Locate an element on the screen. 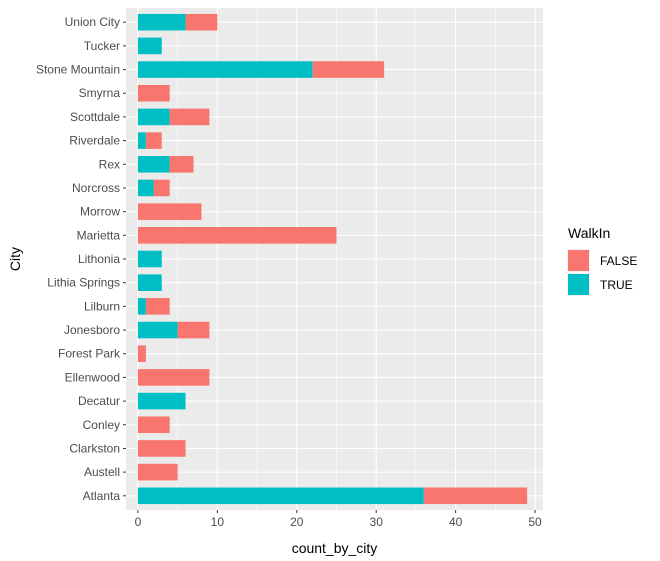  bar-decatur-true is located at coordinates (161, 401).